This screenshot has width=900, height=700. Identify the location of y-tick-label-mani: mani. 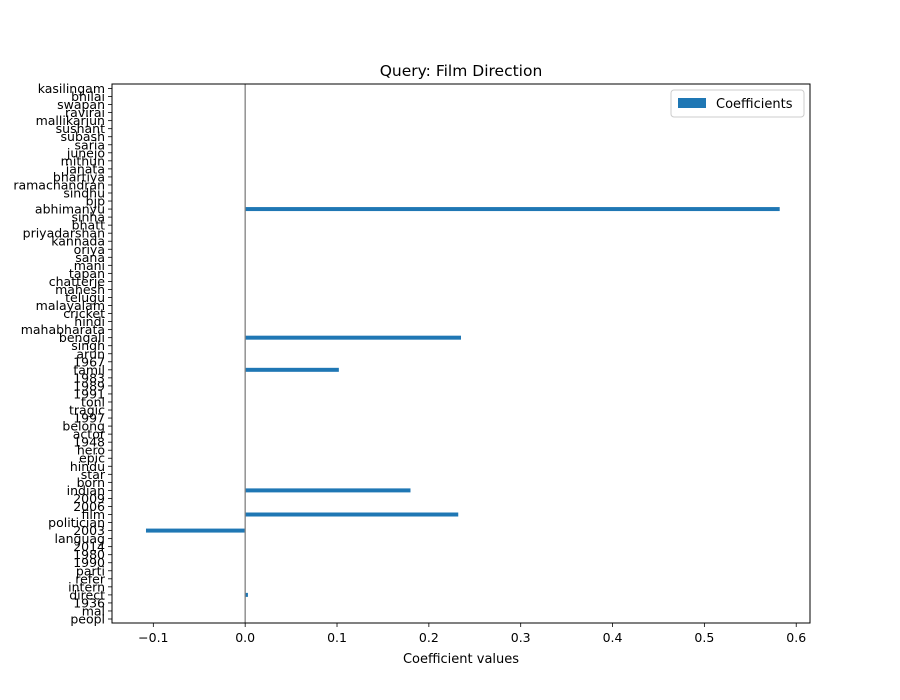
(89, 265).